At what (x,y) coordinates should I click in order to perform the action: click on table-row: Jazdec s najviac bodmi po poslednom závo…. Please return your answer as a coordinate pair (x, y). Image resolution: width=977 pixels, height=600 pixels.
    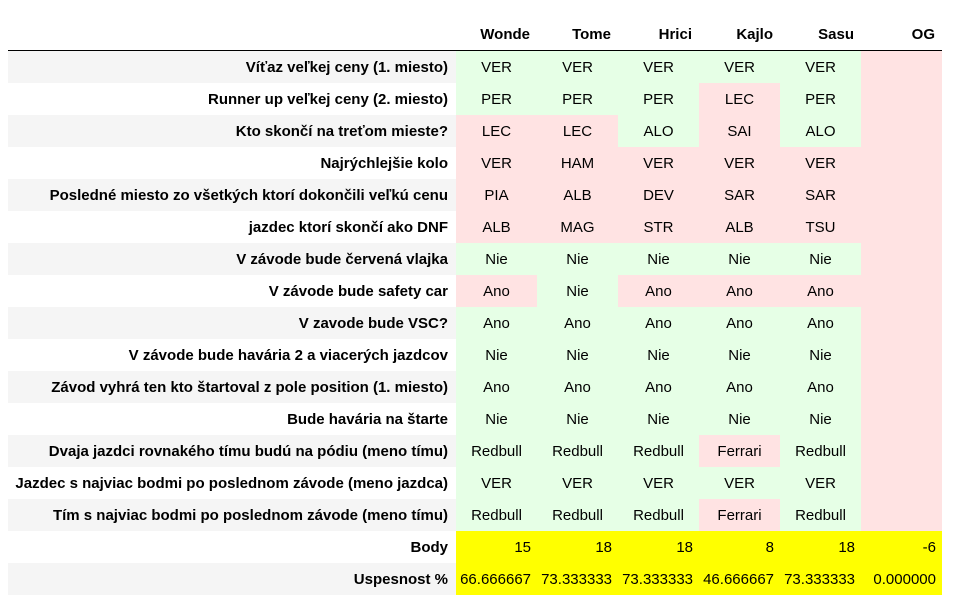
    Looking at the image, I should click on (475, 483).